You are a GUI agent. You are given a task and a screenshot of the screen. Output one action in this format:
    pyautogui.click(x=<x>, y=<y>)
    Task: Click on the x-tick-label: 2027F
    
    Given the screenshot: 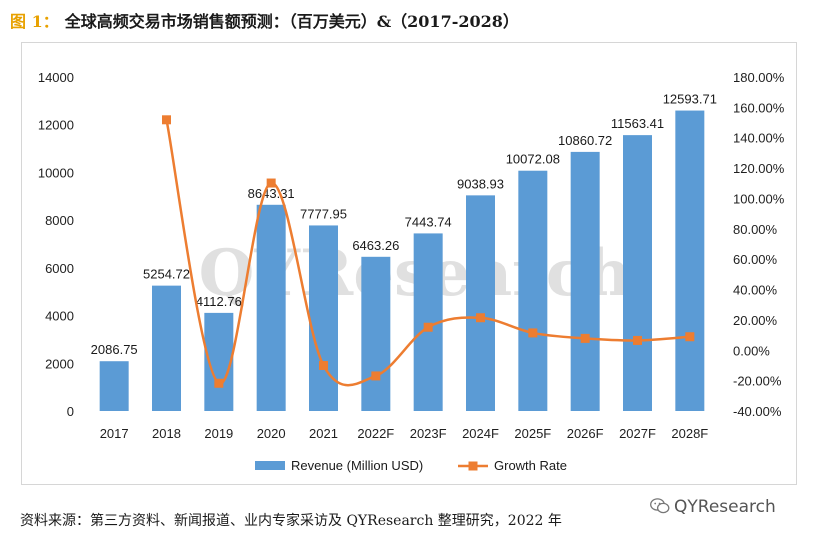 What is the action you would take?
    pyautogui.click(x=637, y=433)
    